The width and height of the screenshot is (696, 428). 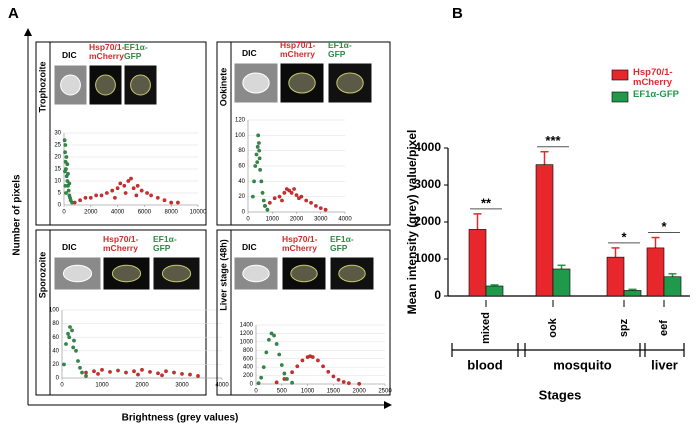 I want to click on significance: *, so click(x=624, y=236).